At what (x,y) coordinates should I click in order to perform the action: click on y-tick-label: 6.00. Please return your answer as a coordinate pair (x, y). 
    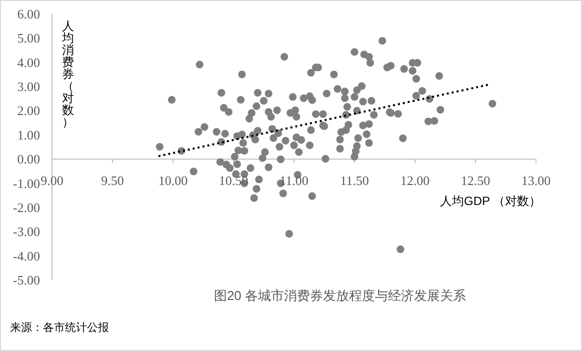
    Looking at the image, I should click on (28, 14).